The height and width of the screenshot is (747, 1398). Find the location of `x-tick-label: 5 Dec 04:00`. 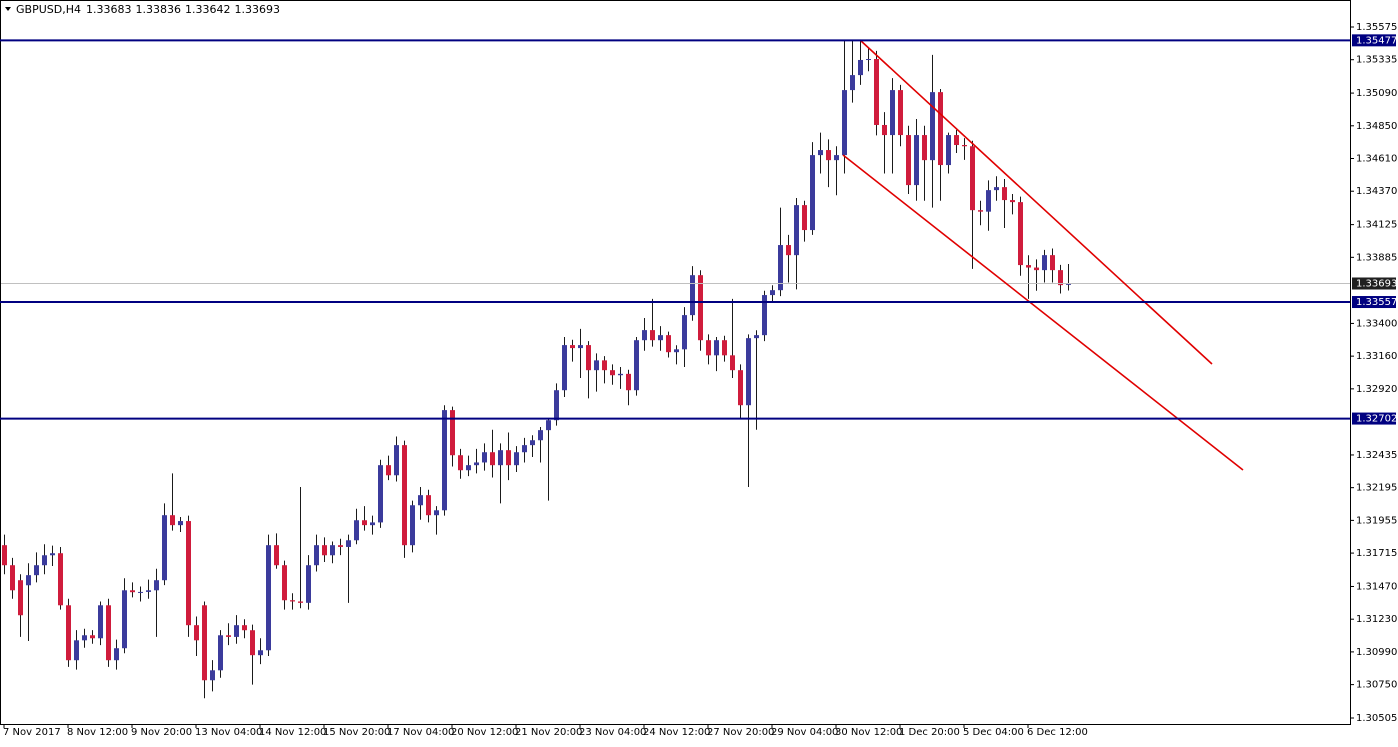

x-tick-label: 5 Dec 04:00 is located at coordinates (993, 732).